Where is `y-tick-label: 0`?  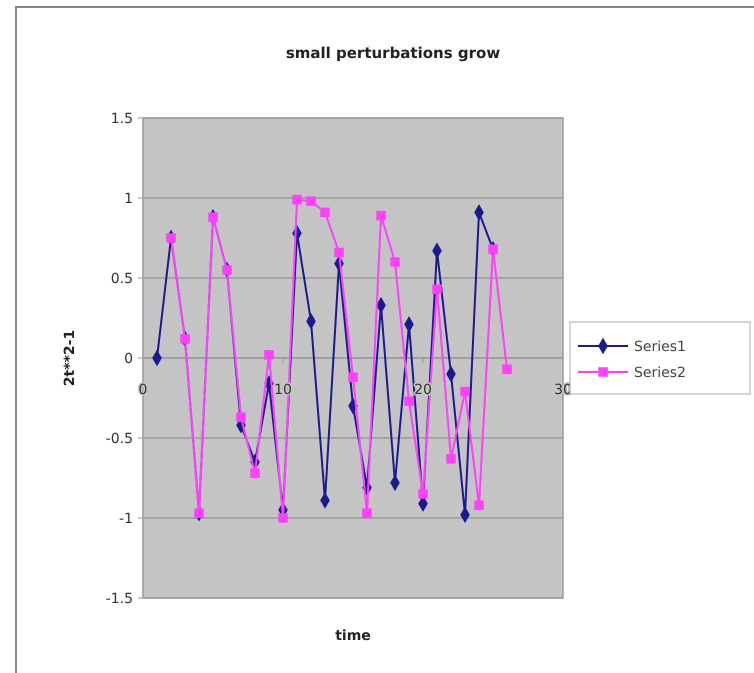
y-tick-label: 0 is located at coordinates (128, 359).